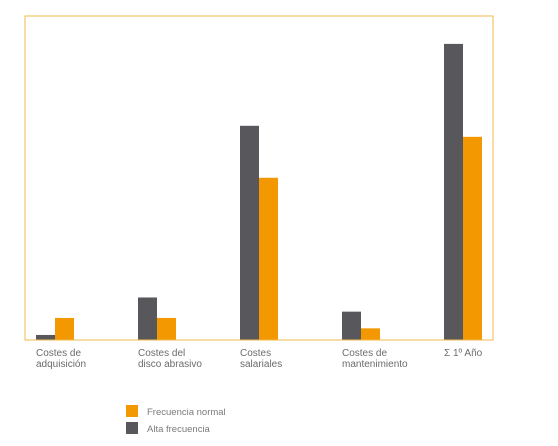 The width and height of the screenshot is (558, 446). I want to click on x-tick-label-3: Costes de mantenimiento, so click(375, 359).